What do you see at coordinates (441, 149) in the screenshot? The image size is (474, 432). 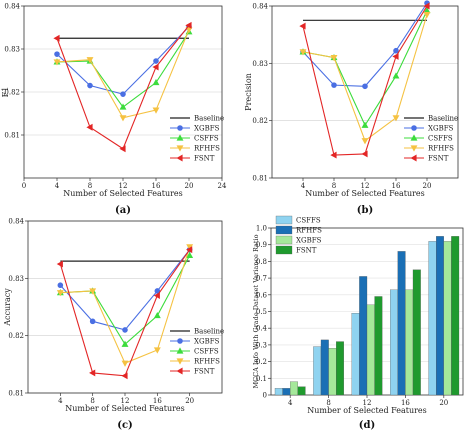 I see `legend-label: RFHFS` at bounding box center [441, 149].